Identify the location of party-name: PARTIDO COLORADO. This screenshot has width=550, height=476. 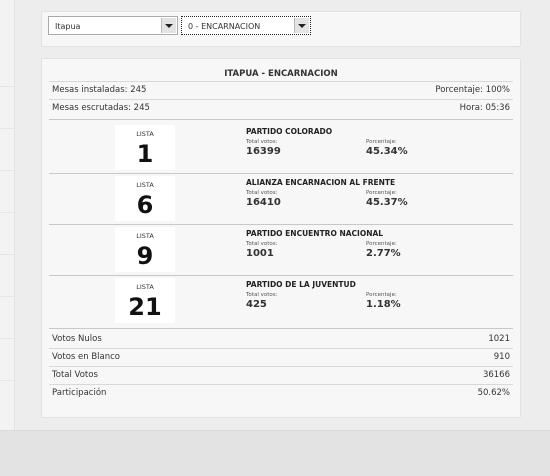
(289, 131).